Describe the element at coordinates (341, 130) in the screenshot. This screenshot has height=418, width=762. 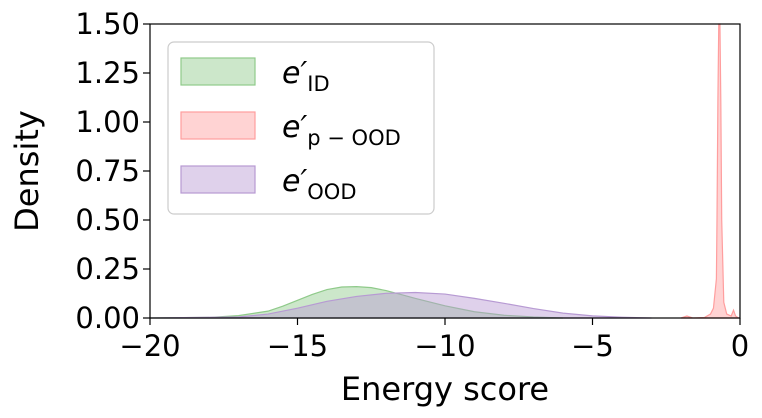
I see `legend-label-1: e′p − OOD` at that location.